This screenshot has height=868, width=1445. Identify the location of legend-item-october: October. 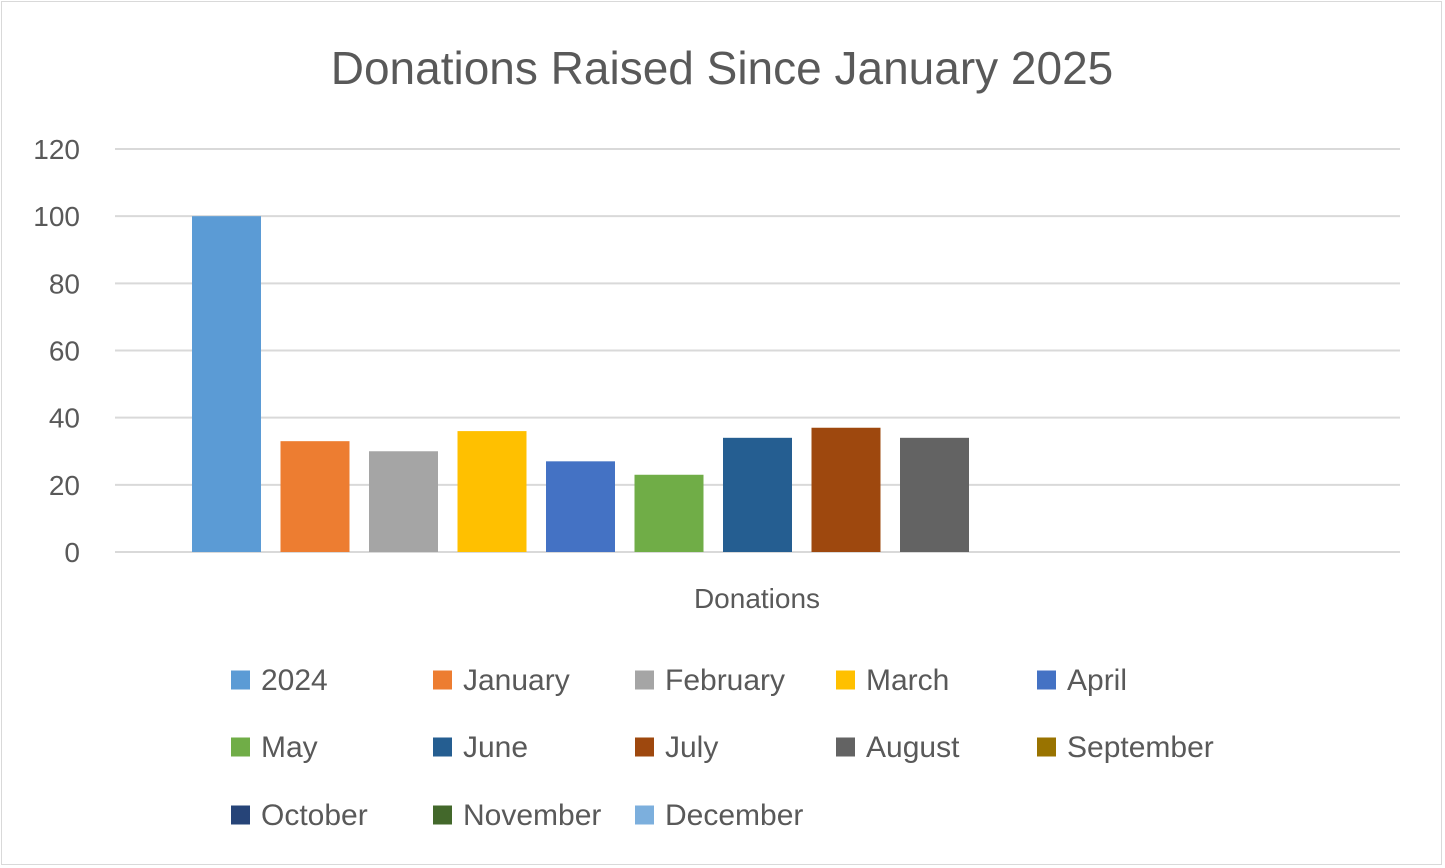
(299, 815).